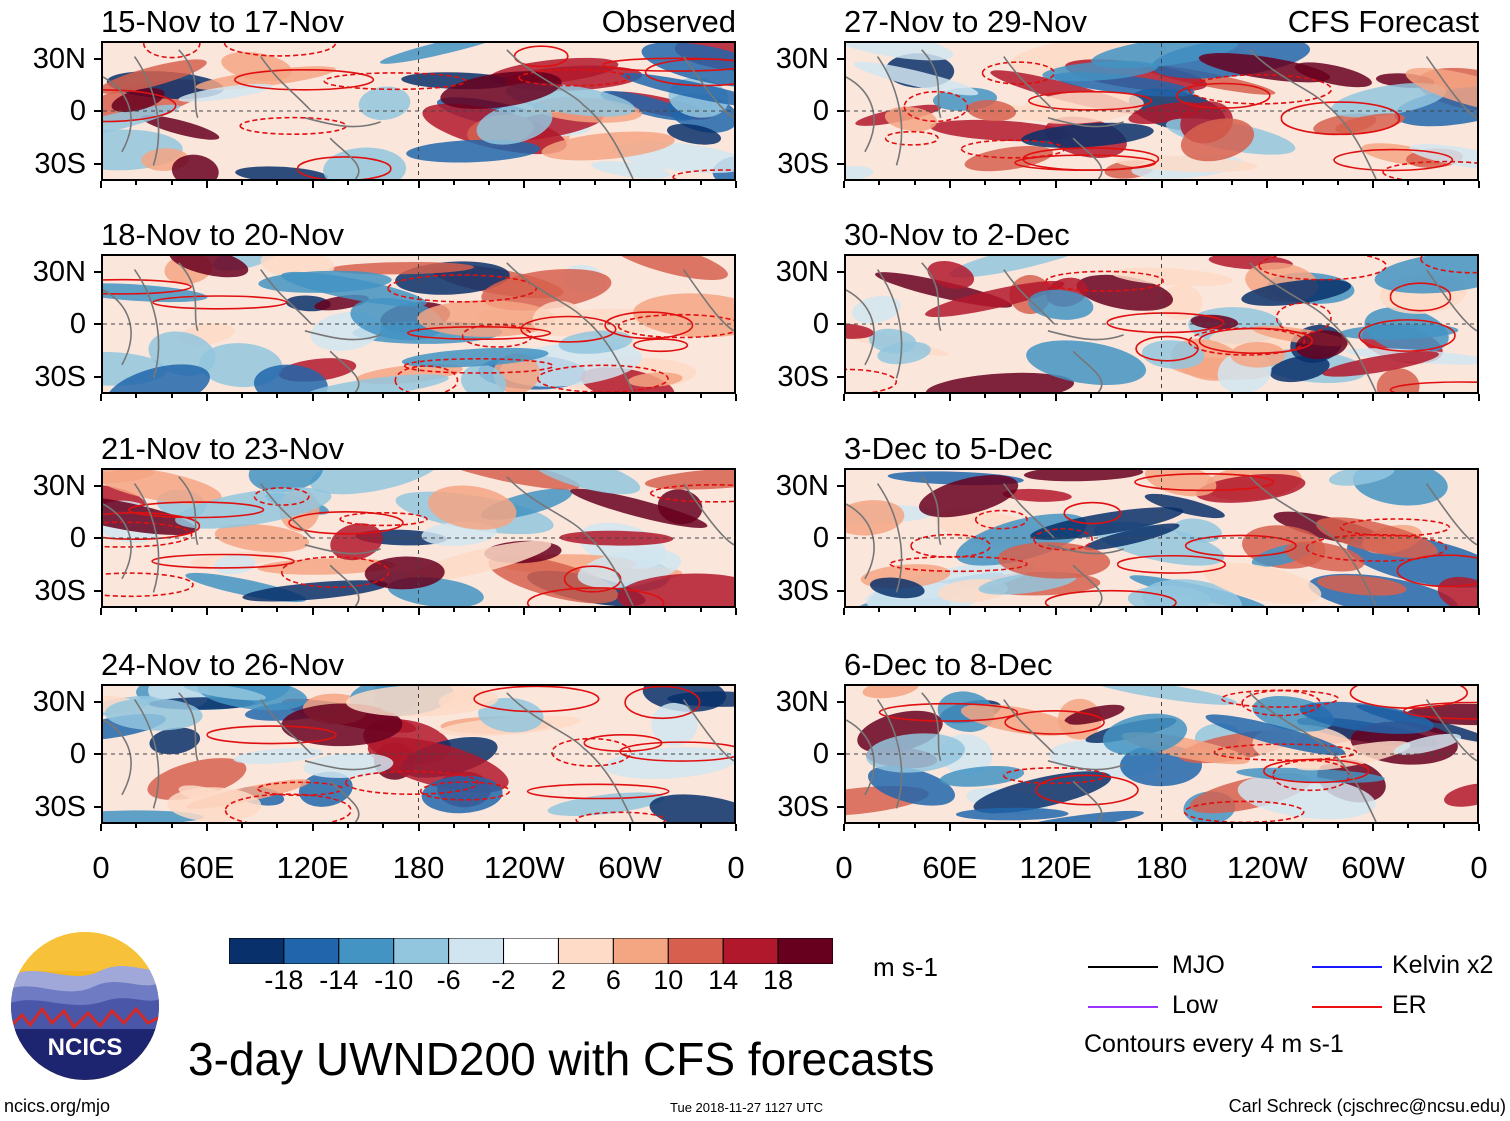  Describe the element at coordinates (1195, 1005) in the screenshot. I see `legend-label: Low` at that location.